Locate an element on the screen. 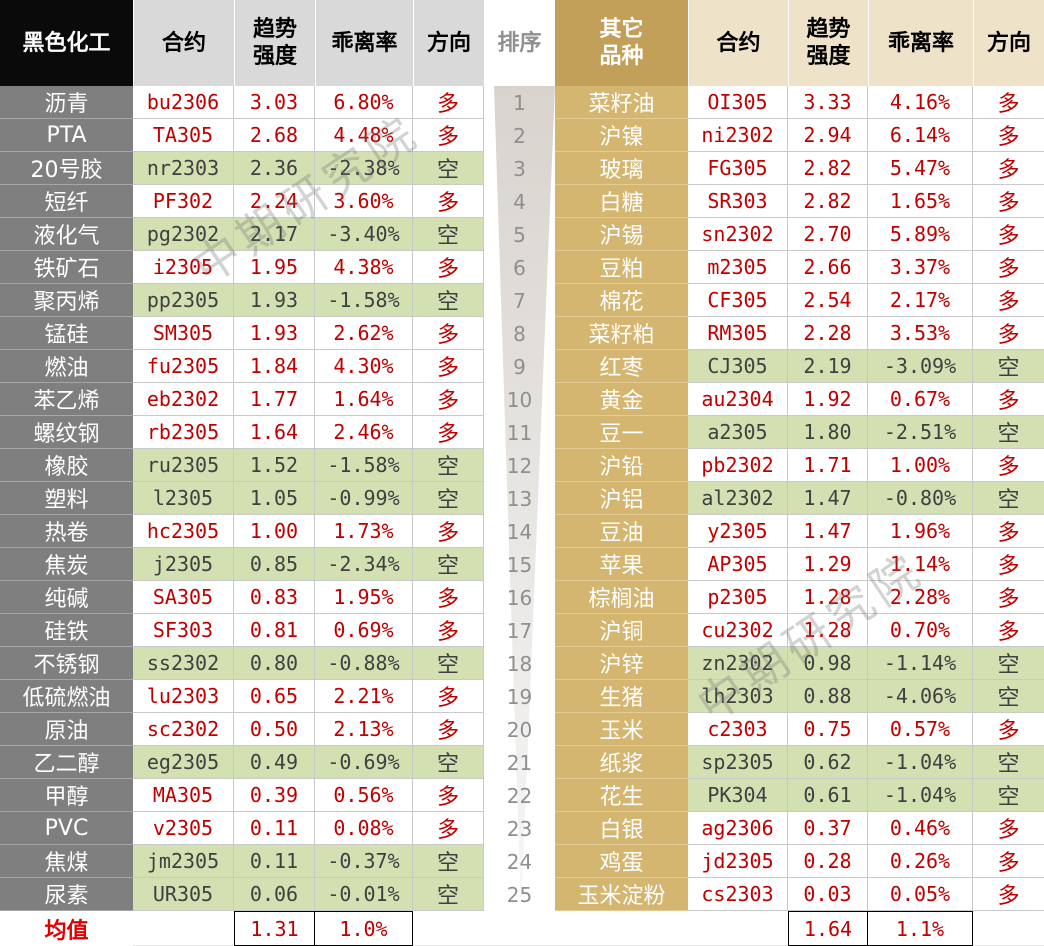 This screenshot has width=1044, height=946. left-variety-name: 焦煤 is located at coordinates (66, 861).